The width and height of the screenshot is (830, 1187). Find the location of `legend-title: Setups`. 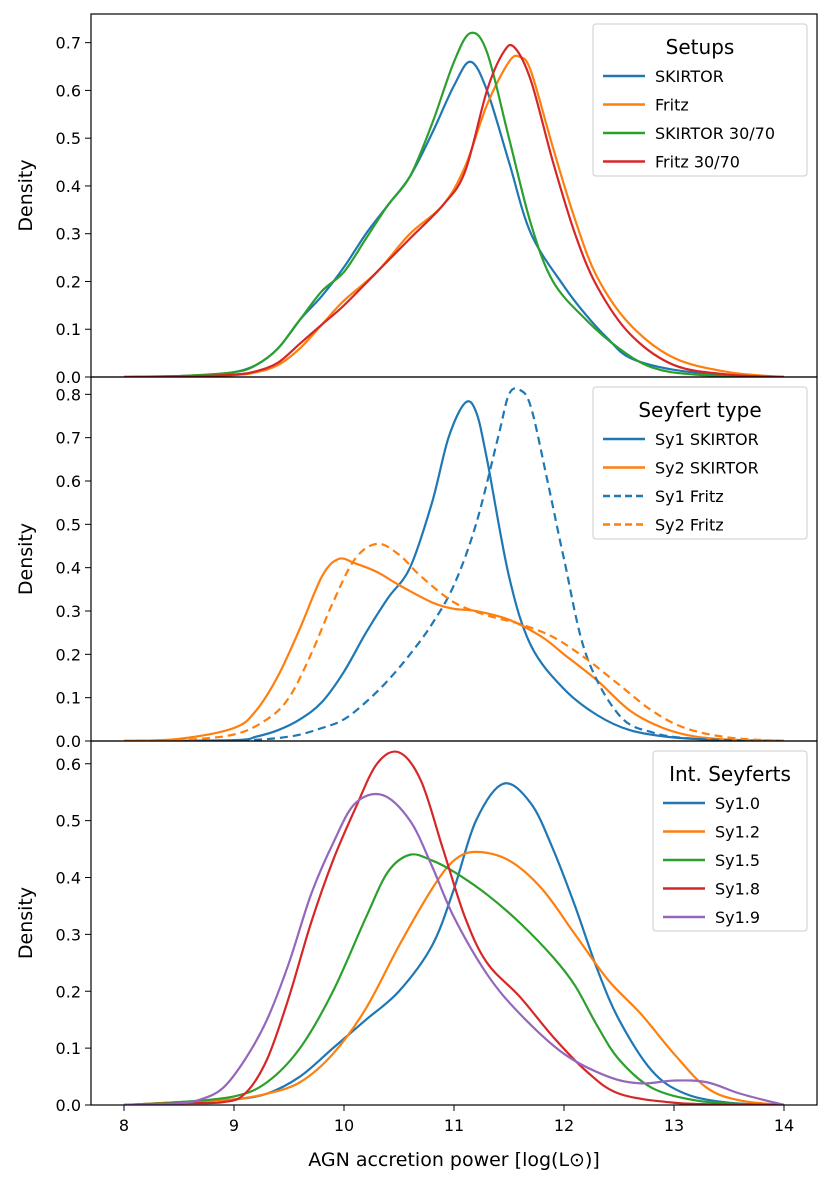

legend-title: Setups is located at coordinates (700, 47).